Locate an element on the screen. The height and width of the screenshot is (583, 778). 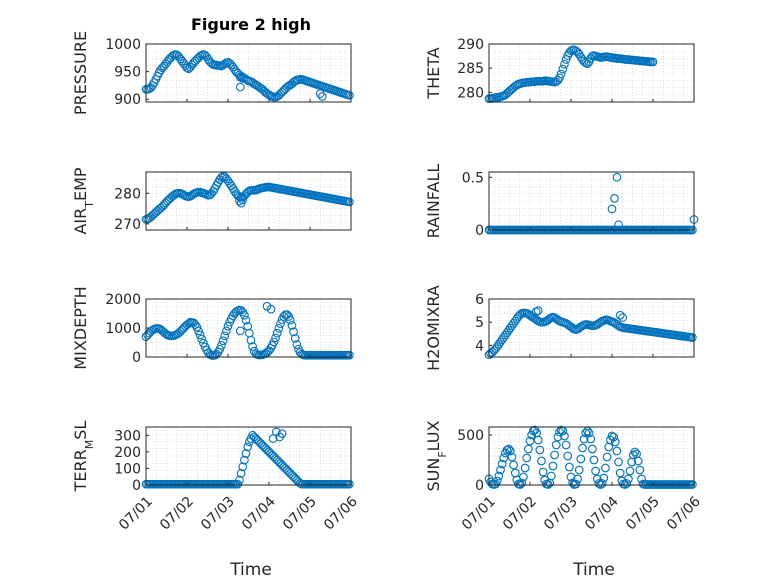
x-tick-label: 07/01 is located at coordinates (136, 514).